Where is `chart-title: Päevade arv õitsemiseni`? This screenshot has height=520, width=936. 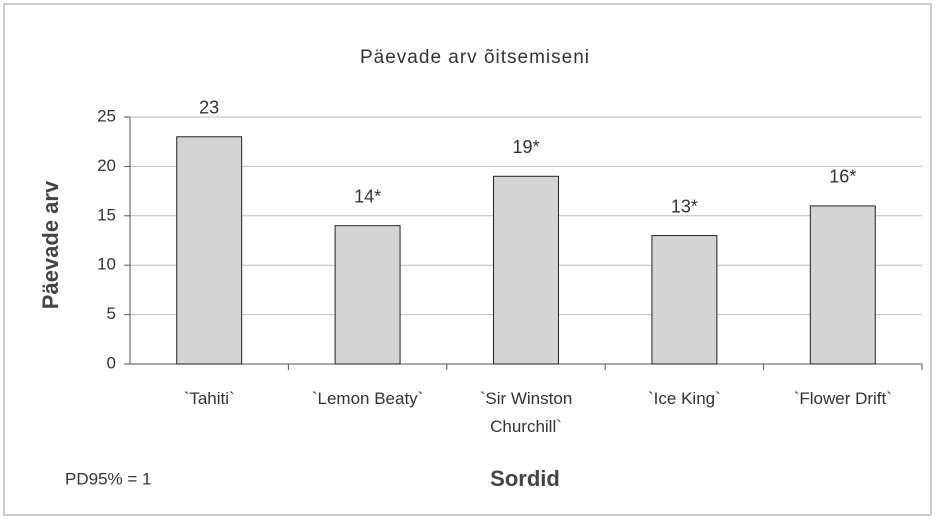 chart-title: Päevade arv õitsemiseni is located at coordinates (475, 57).